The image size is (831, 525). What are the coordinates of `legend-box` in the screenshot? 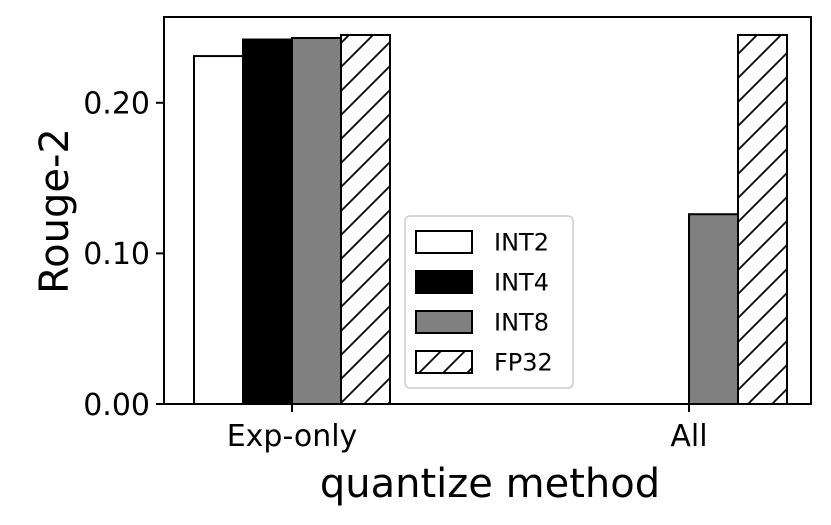 It's located at (489, 302).